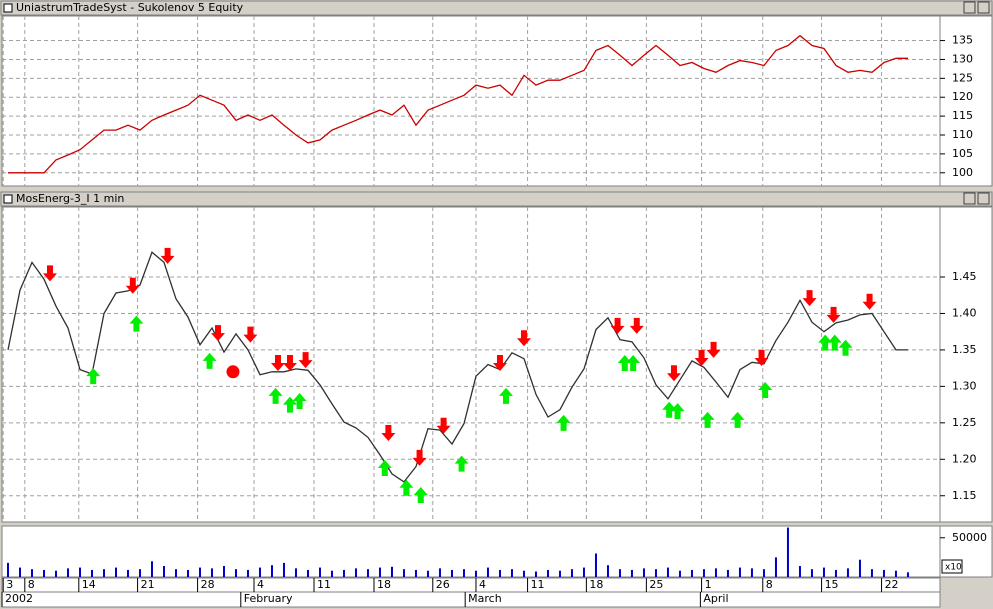 The image size is (993, 609). I want to click on panel-title: UniastrumTradeSyst - Sukolenov 5 Equity, so click(130, 7).